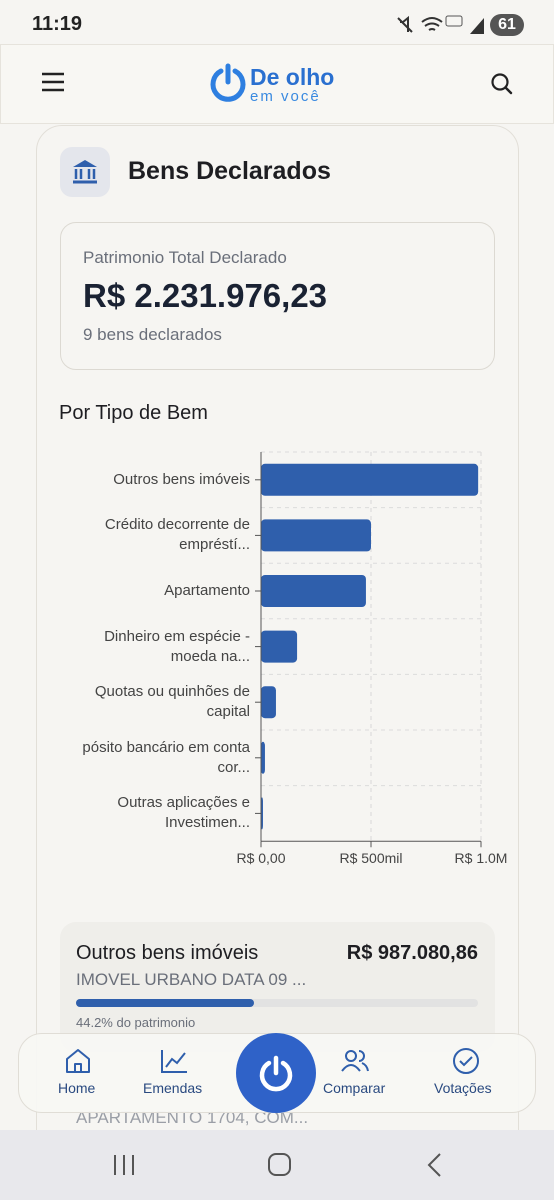 Image resolution: width=554 pixels, height=1200 pixels. I want to click on app-header, so click(277, 84).